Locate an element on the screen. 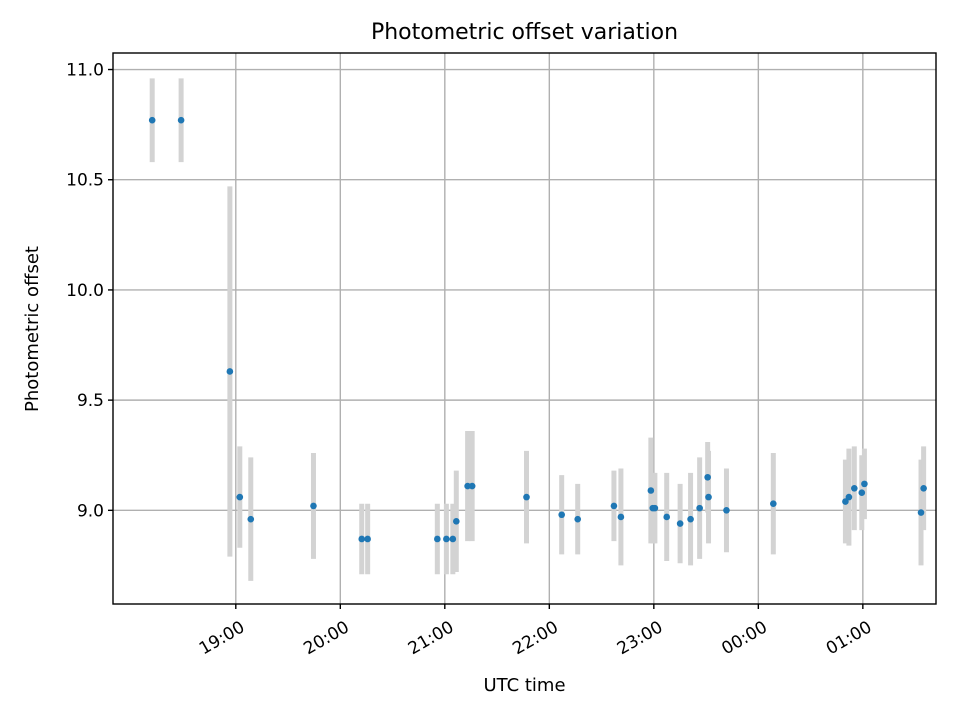 The image size is (960, 720). y-tick-label: 10.5 is located at coordinates (85, 181).